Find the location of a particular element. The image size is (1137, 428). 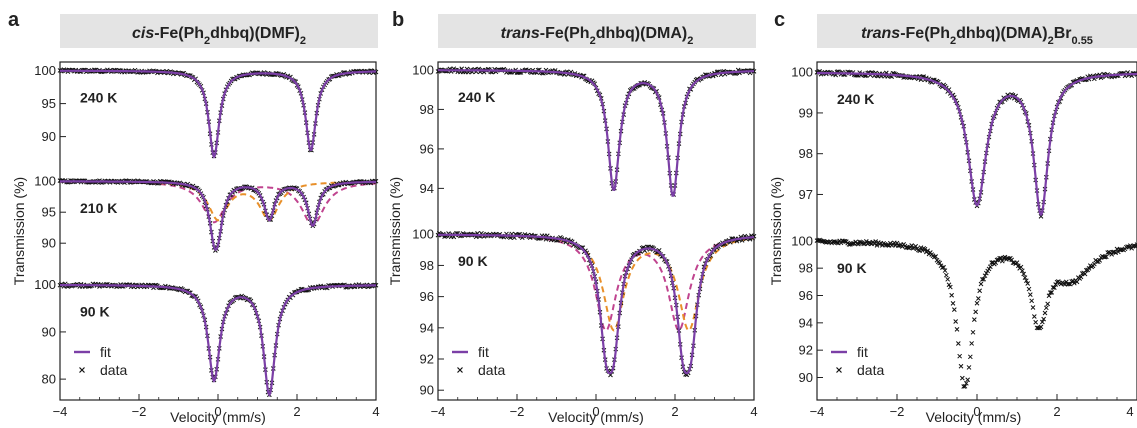

spectrum-240k: 100 99 98 97 240 K is located at coordinates (964, 142).